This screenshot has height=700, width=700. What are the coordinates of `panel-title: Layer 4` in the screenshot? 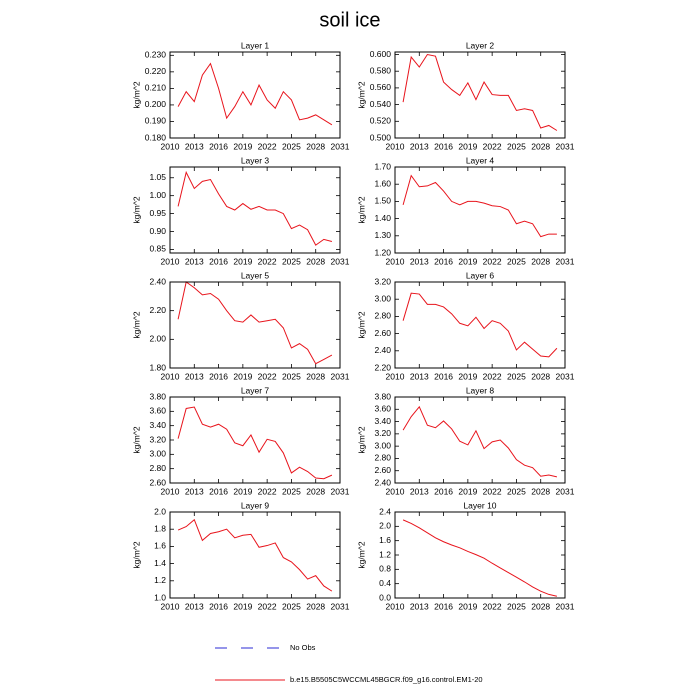 It's located at (480, 160).